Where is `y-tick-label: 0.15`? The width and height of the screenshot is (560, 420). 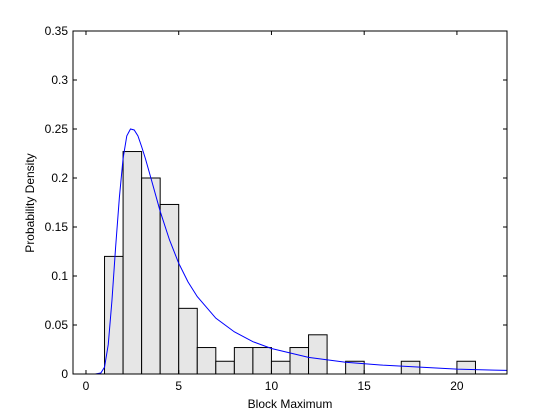 y-tick-label: 0.15 is located at coordinates (57, 227).